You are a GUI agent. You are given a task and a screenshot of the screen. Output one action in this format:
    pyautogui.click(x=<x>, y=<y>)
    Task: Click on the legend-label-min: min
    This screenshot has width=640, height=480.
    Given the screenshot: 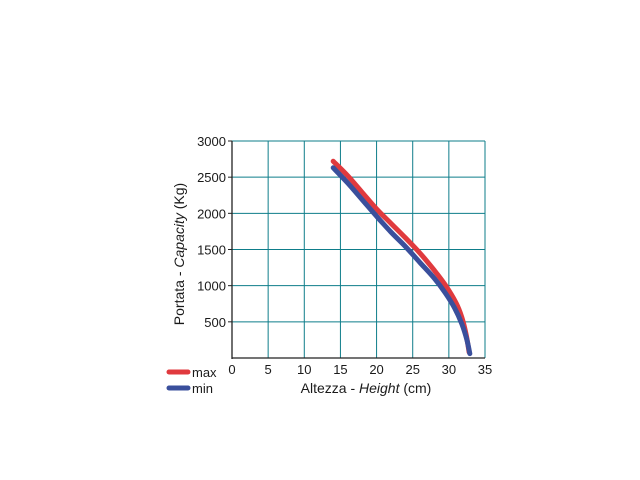 What is the action you would take?
    pyautogui.click(x=202, y=388)
    